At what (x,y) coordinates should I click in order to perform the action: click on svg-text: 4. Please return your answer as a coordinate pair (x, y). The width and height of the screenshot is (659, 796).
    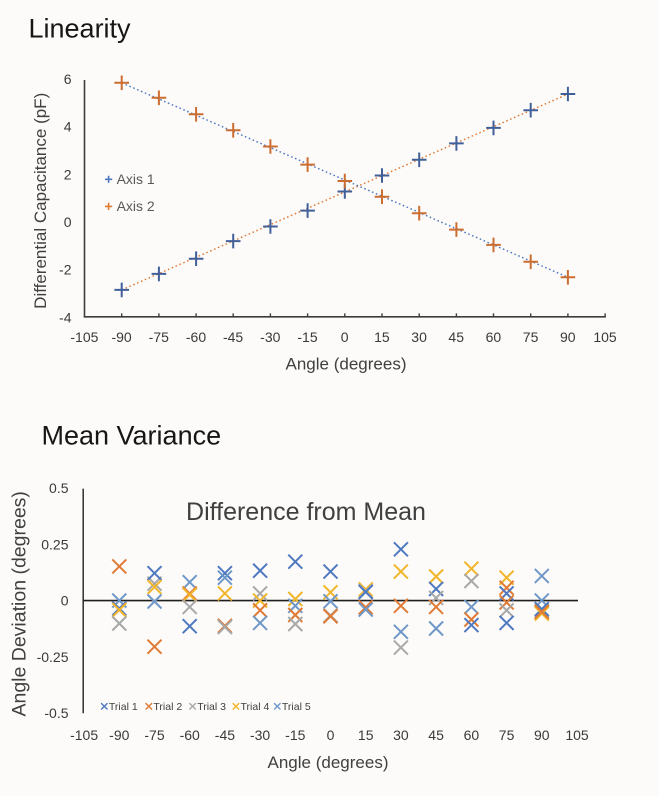
    Looking at the image, I should click on (68, 127).